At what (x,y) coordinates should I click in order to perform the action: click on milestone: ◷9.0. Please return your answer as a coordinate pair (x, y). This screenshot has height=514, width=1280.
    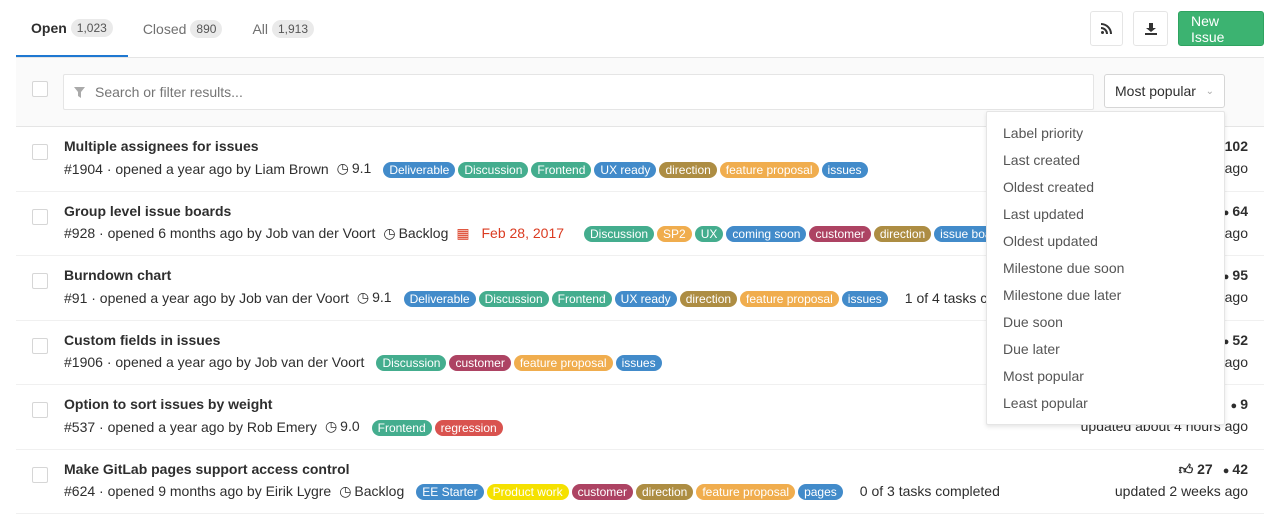
    Looking at the image, I should click on (342, 426).